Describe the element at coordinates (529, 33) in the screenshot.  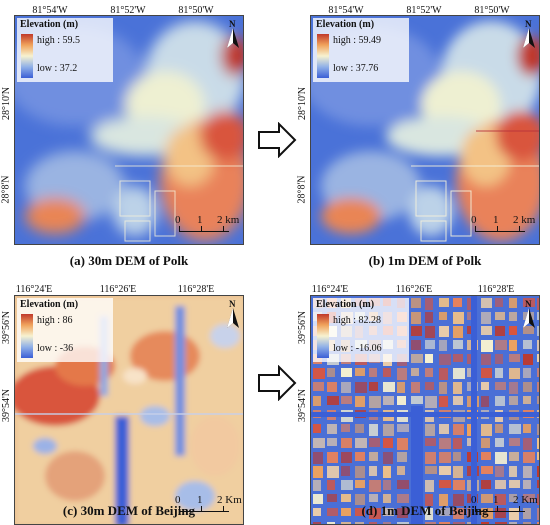
I see `north-arrow-icon: N` at that location.